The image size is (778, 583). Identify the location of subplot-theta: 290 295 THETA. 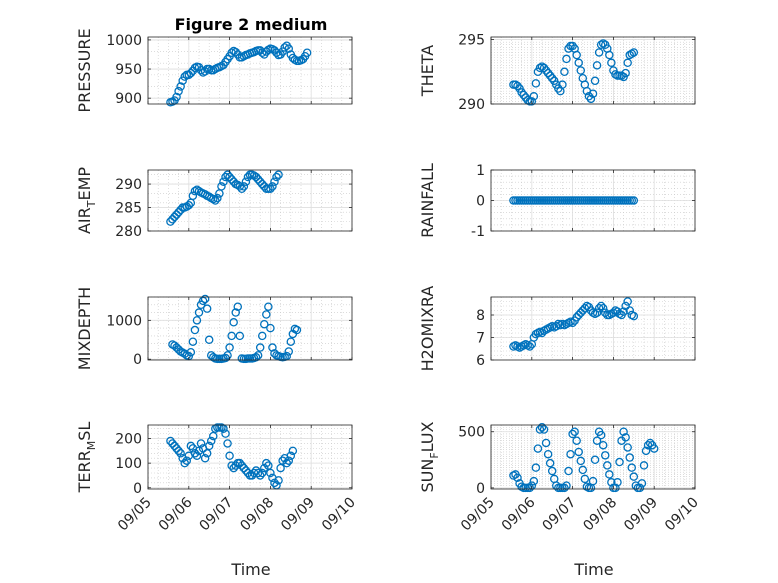
(557, 73).